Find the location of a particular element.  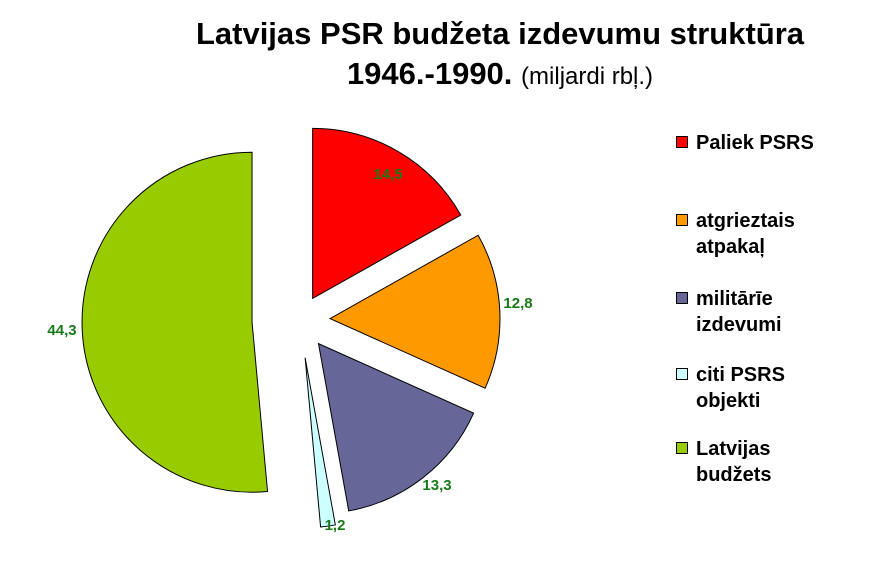

chart-title-unit: (miljardi rbļ.) is located at coordinates (587, 76).